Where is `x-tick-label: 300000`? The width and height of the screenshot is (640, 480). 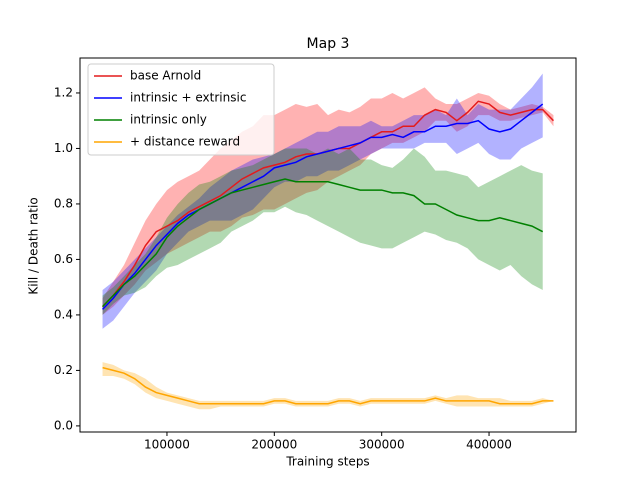 x-tick-label: 300000 is located at coordinates (382, 445).